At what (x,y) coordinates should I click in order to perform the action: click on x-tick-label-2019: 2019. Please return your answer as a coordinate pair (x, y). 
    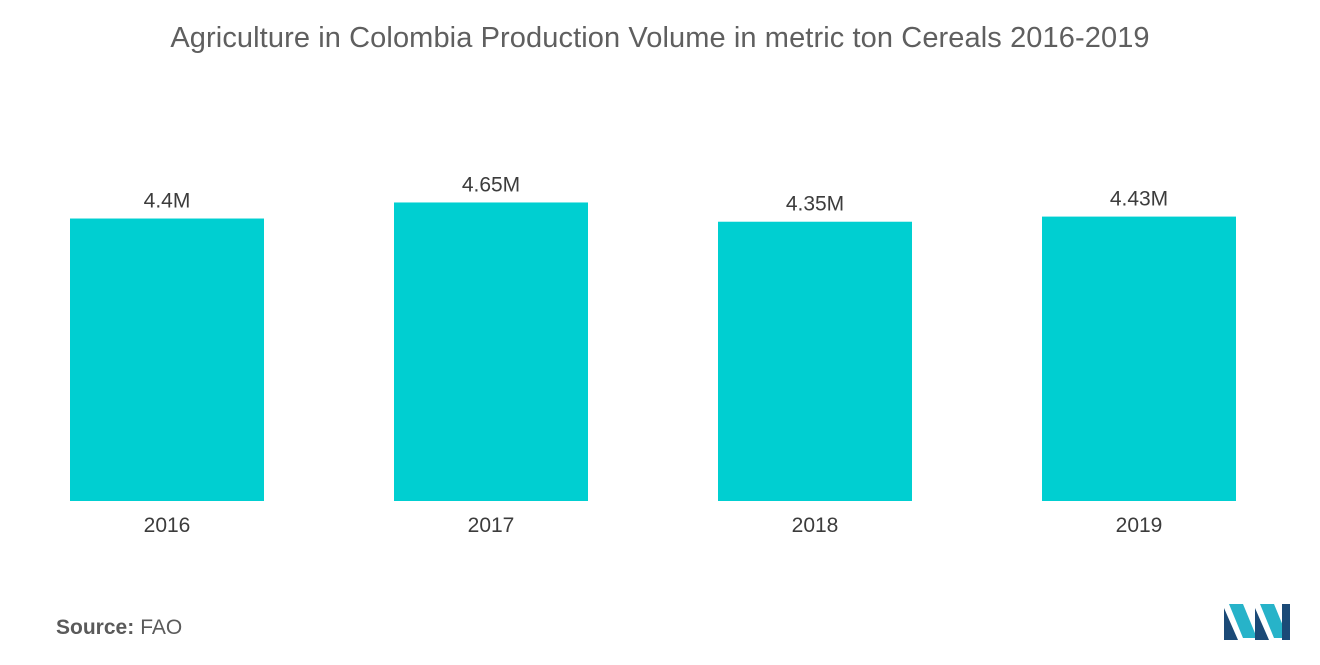
    Looking at the image, I should click on (1139, 525).